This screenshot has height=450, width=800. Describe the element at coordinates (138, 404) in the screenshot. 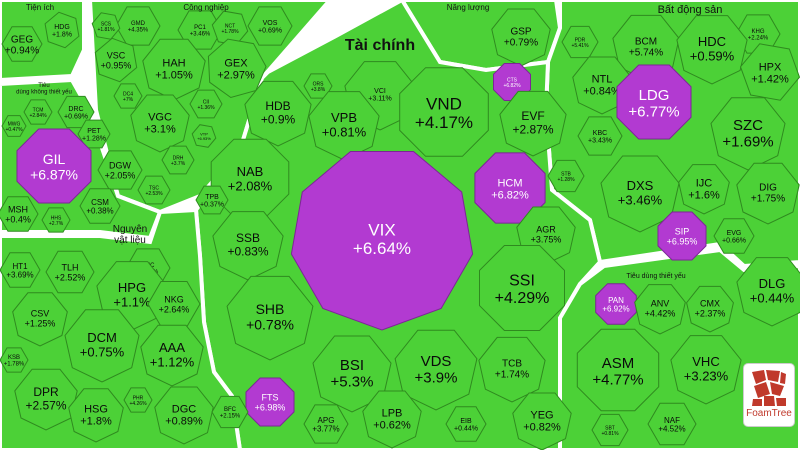

I see `tile-change-phr: +4.26%` at that location.